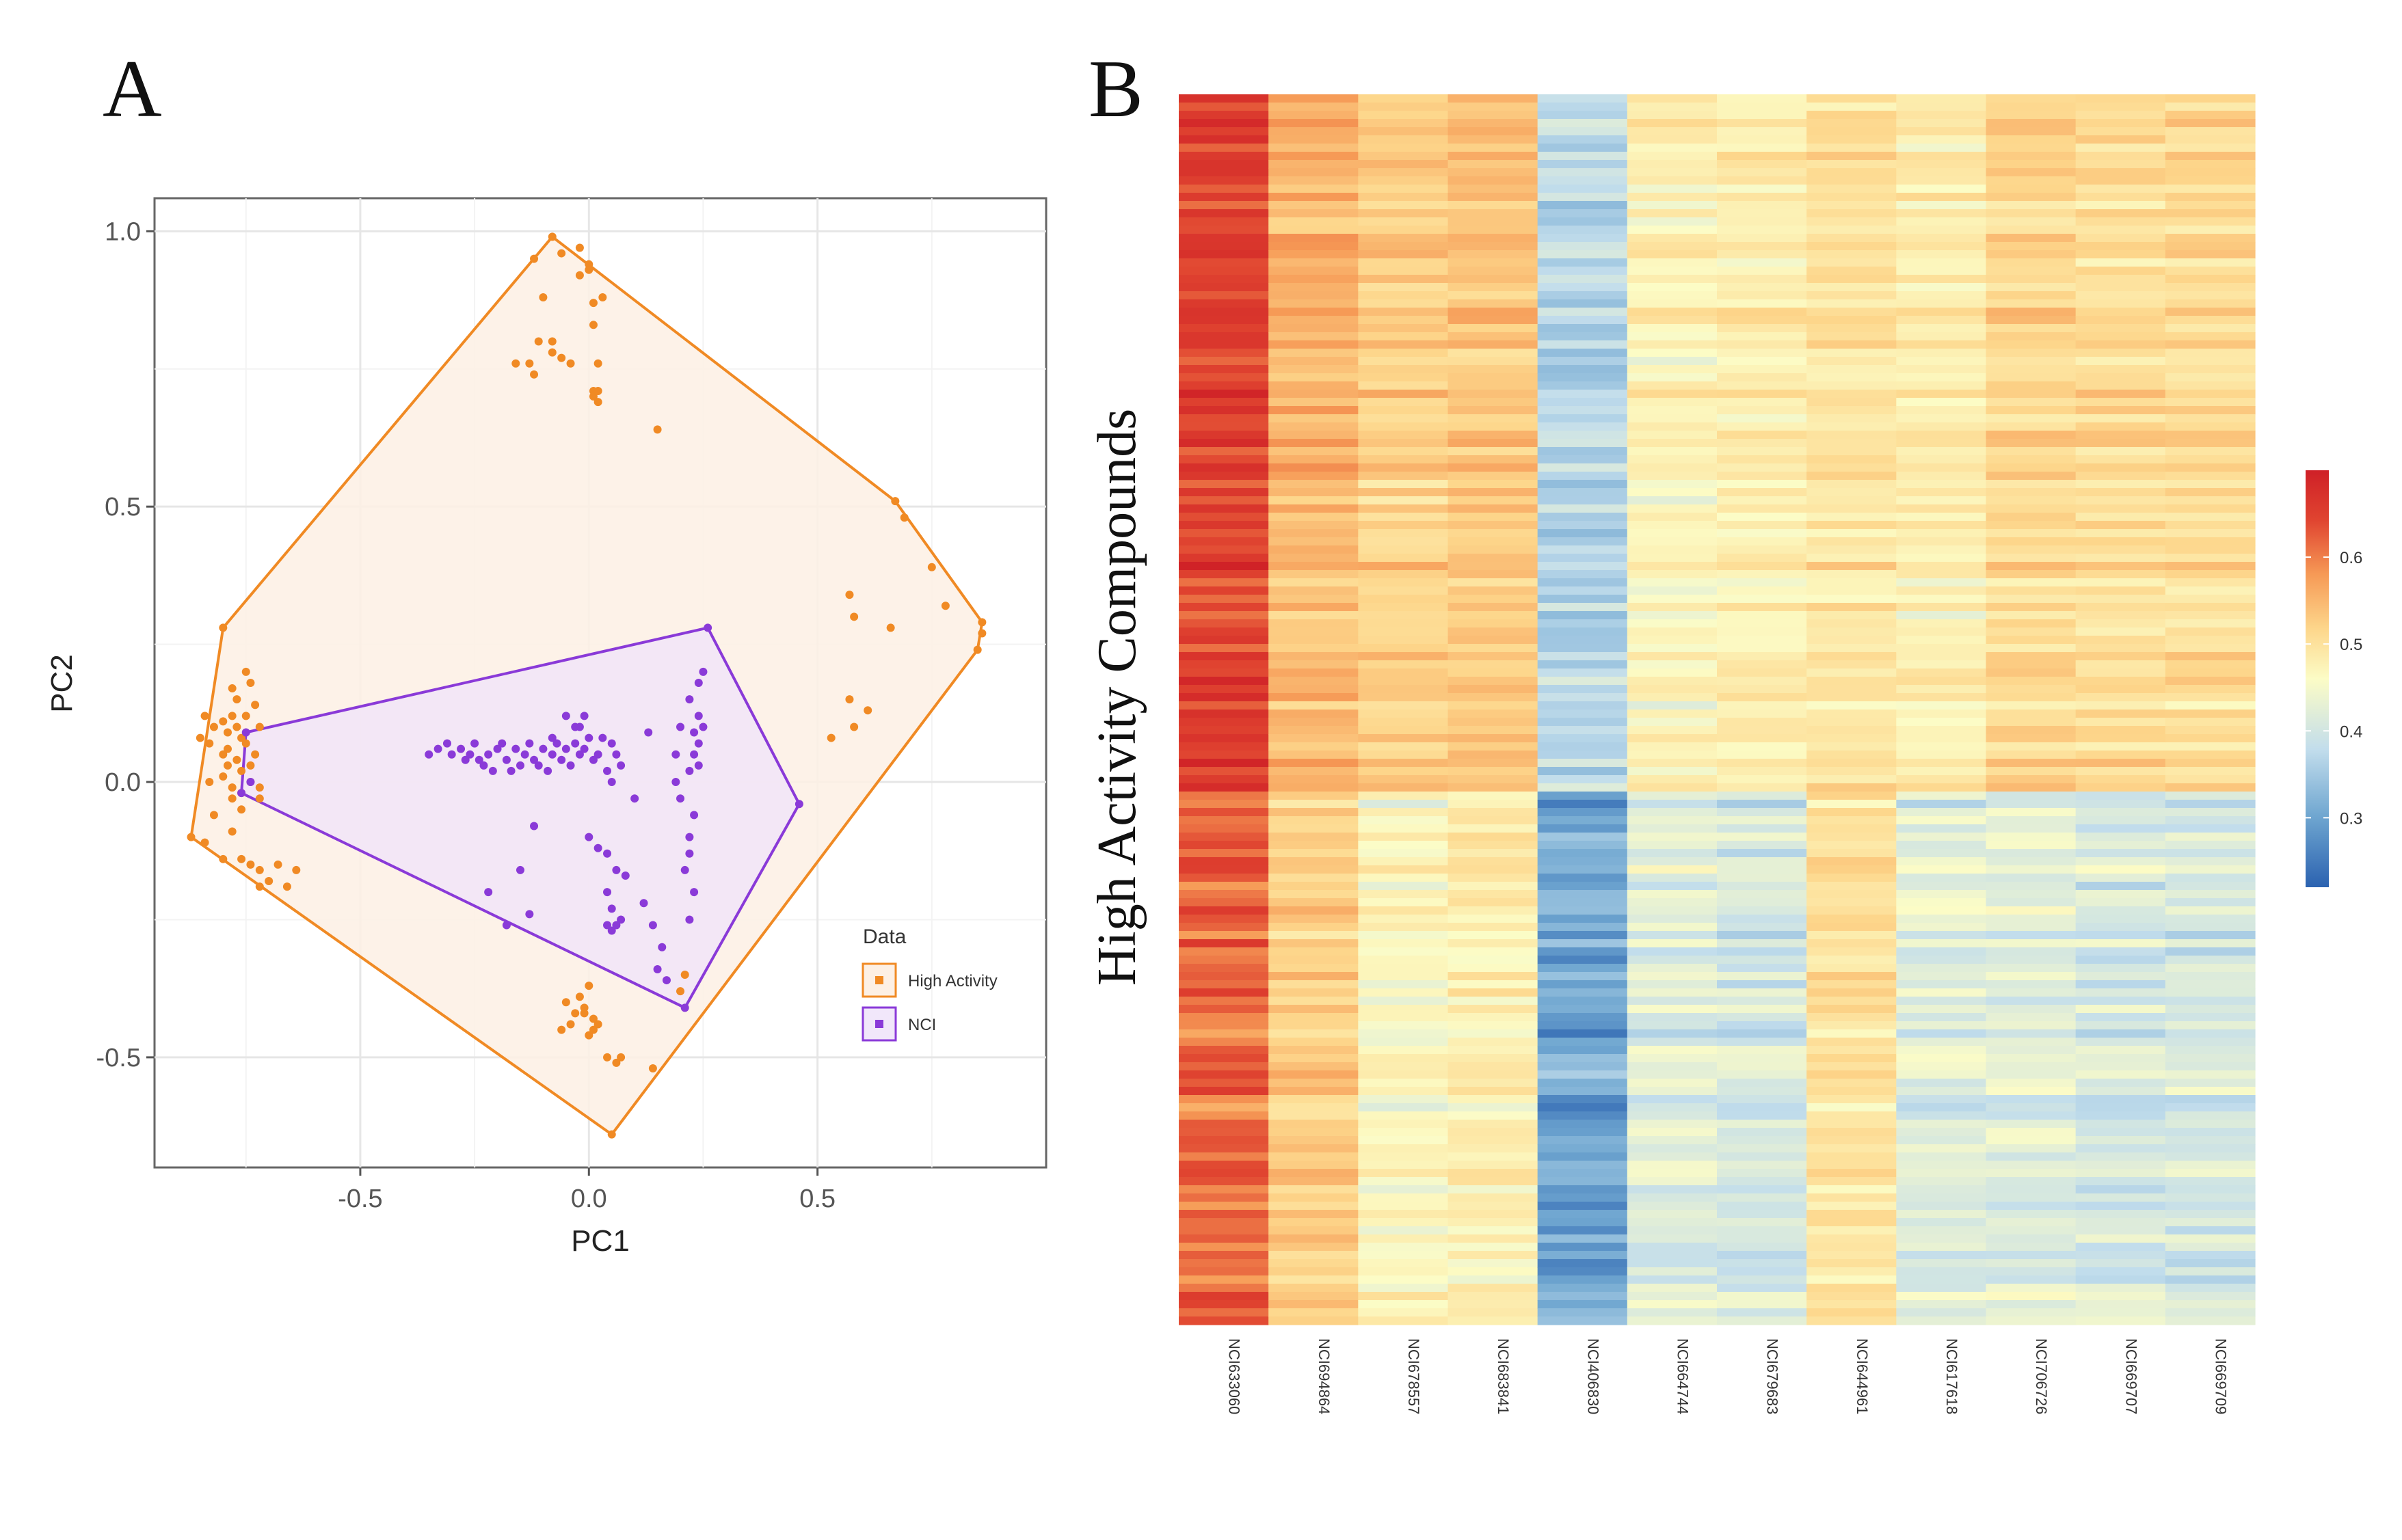 This screenshot has width=2402, height=1540. Describe the element at coordinates (1772, 1376) in the screenshot. I see `column-label: NCI679683` at that location.